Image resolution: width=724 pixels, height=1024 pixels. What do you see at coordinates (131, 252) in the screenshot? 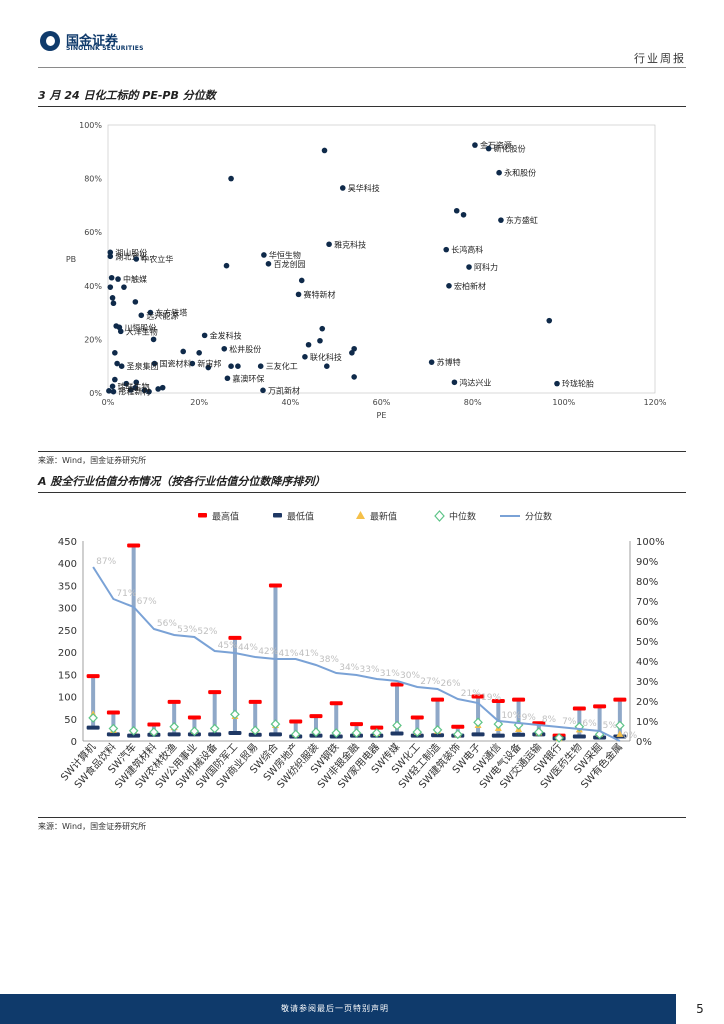
I see `scatter-point-label: 湖山股份` at bounding box center [131, 252].